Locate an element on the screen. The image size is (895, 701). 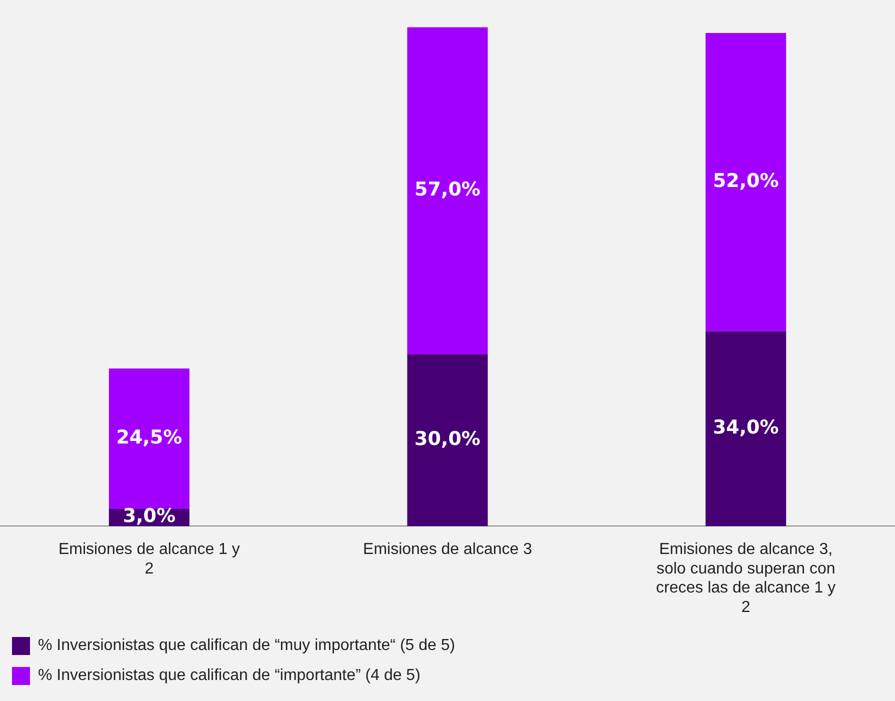
x-tick-label: Emisiones de alcance 3, solo cuando superan con creces las de alcance 1 y 2 is located at coordinates (746, 578).